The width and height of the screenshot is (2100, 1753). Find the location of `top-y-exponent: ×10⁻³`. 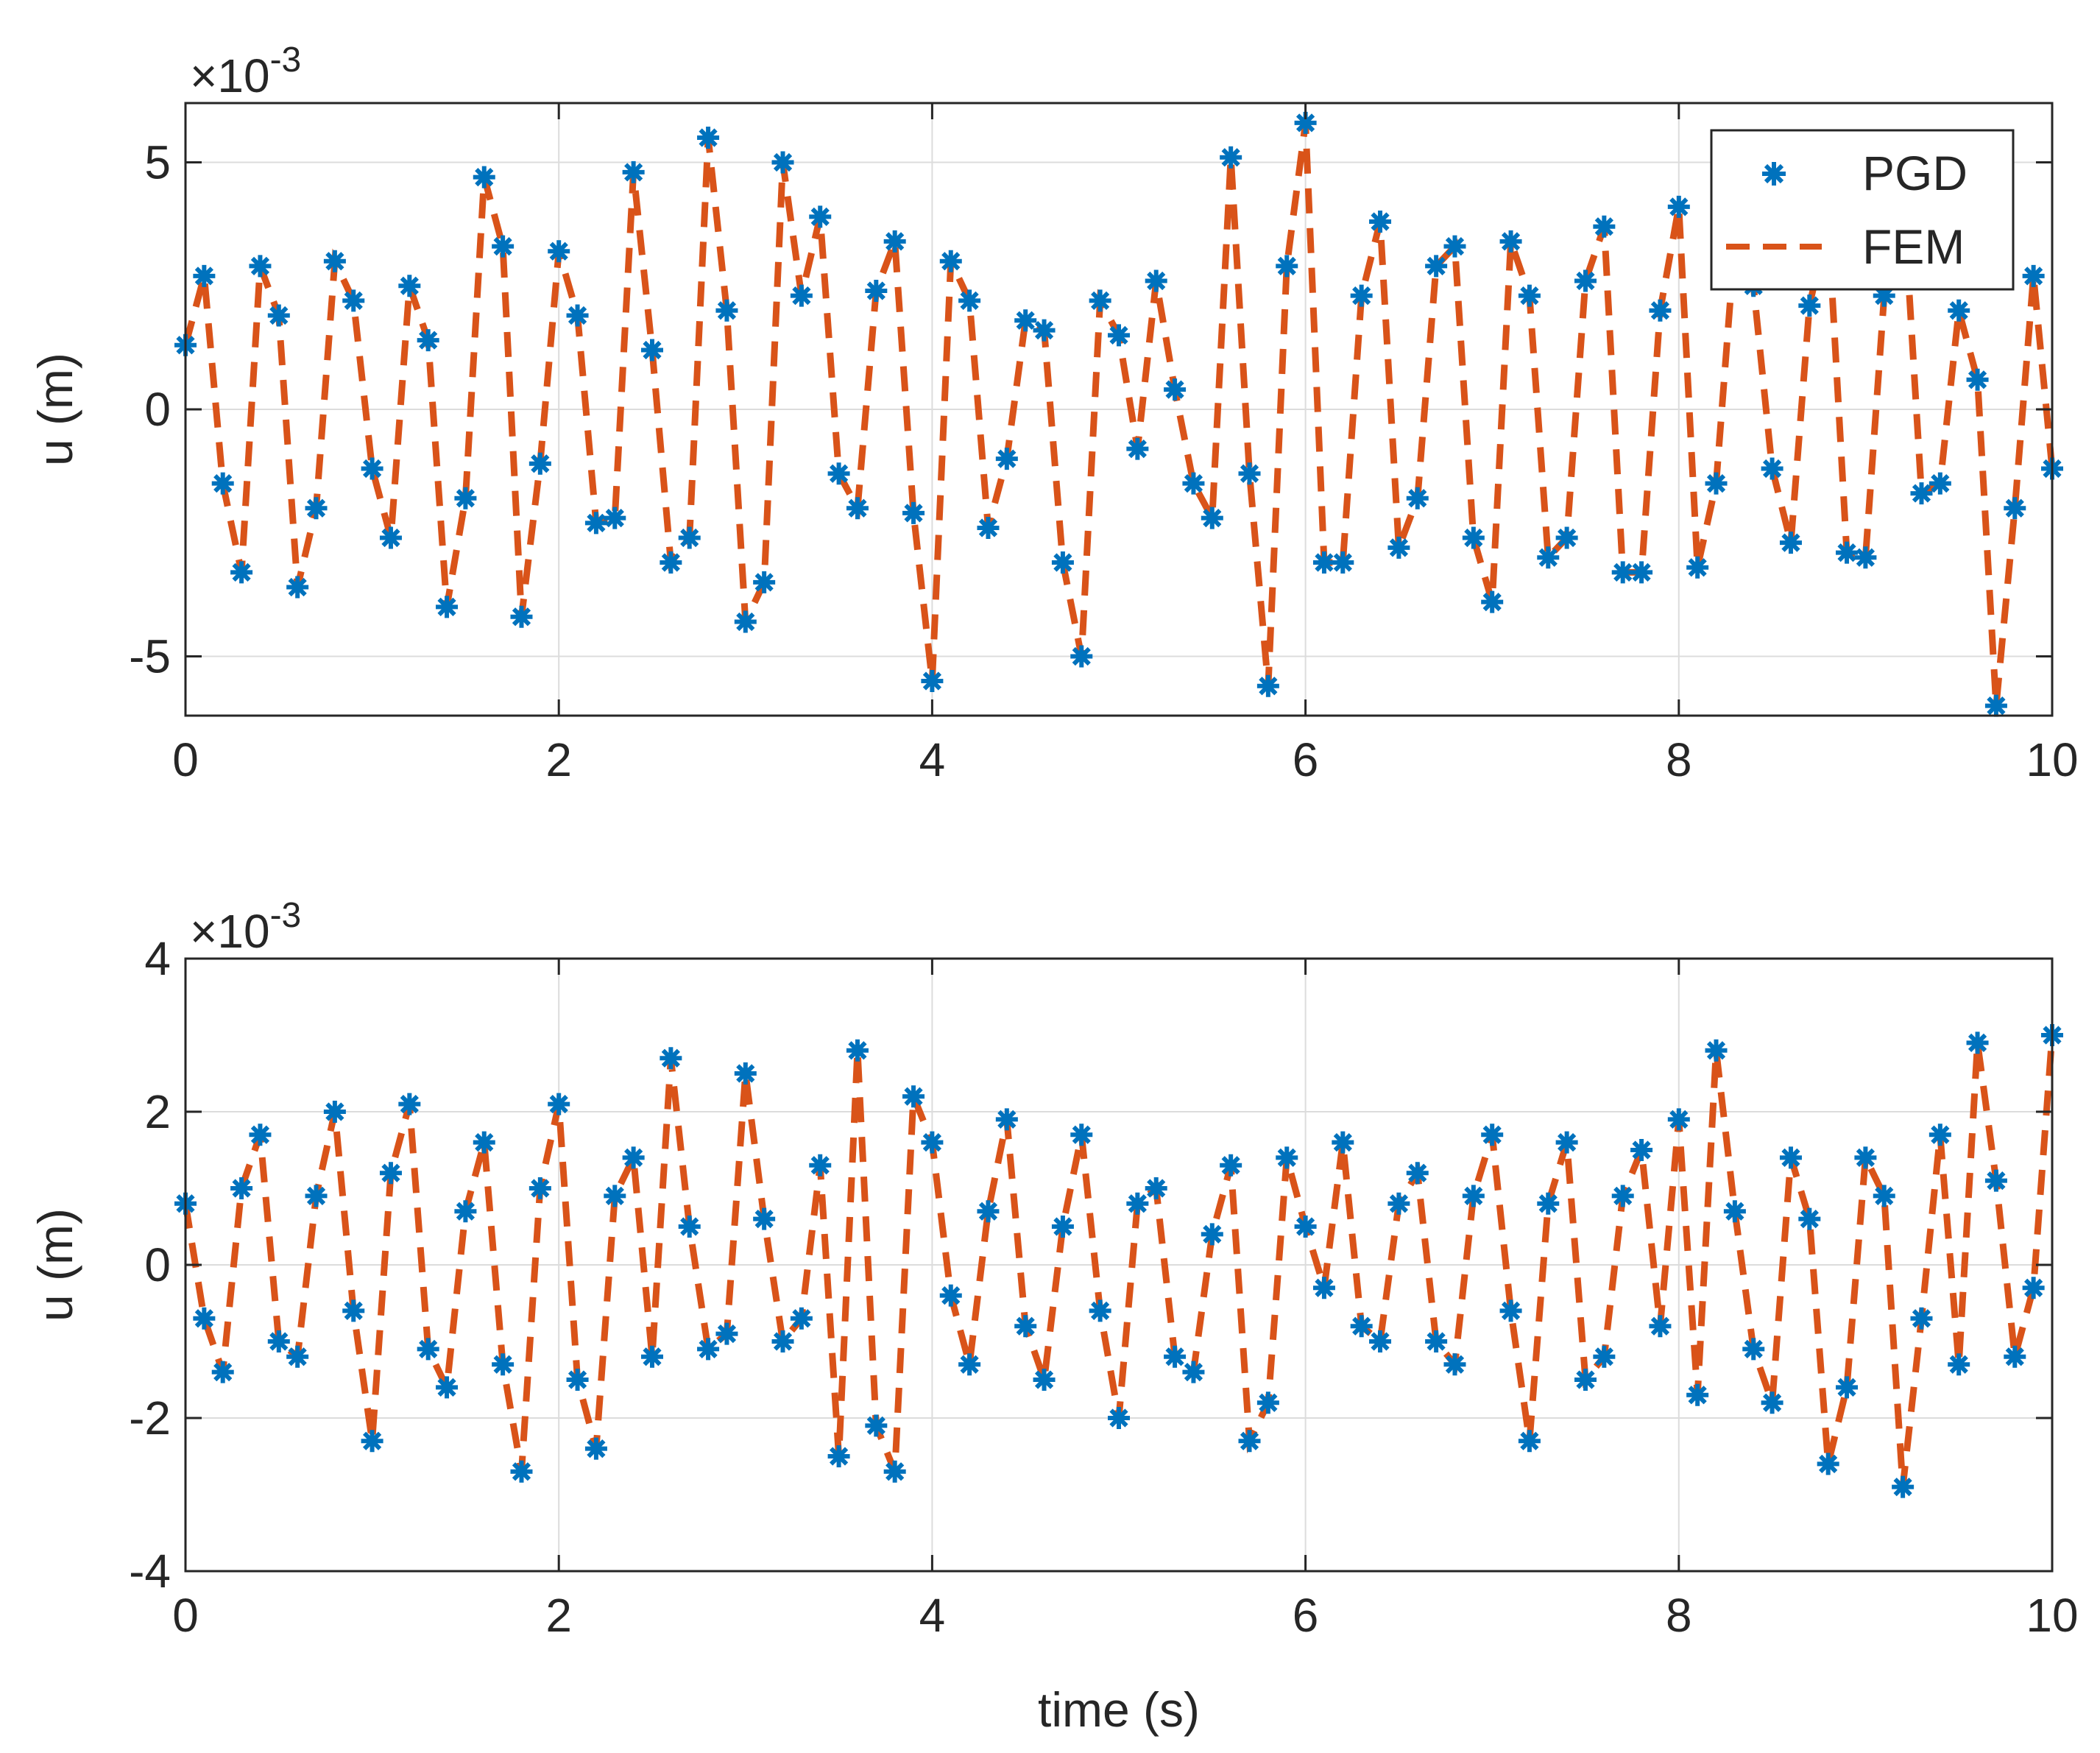

top-y-exponent: ×10⁻³ is located at coordinates (245, 71).